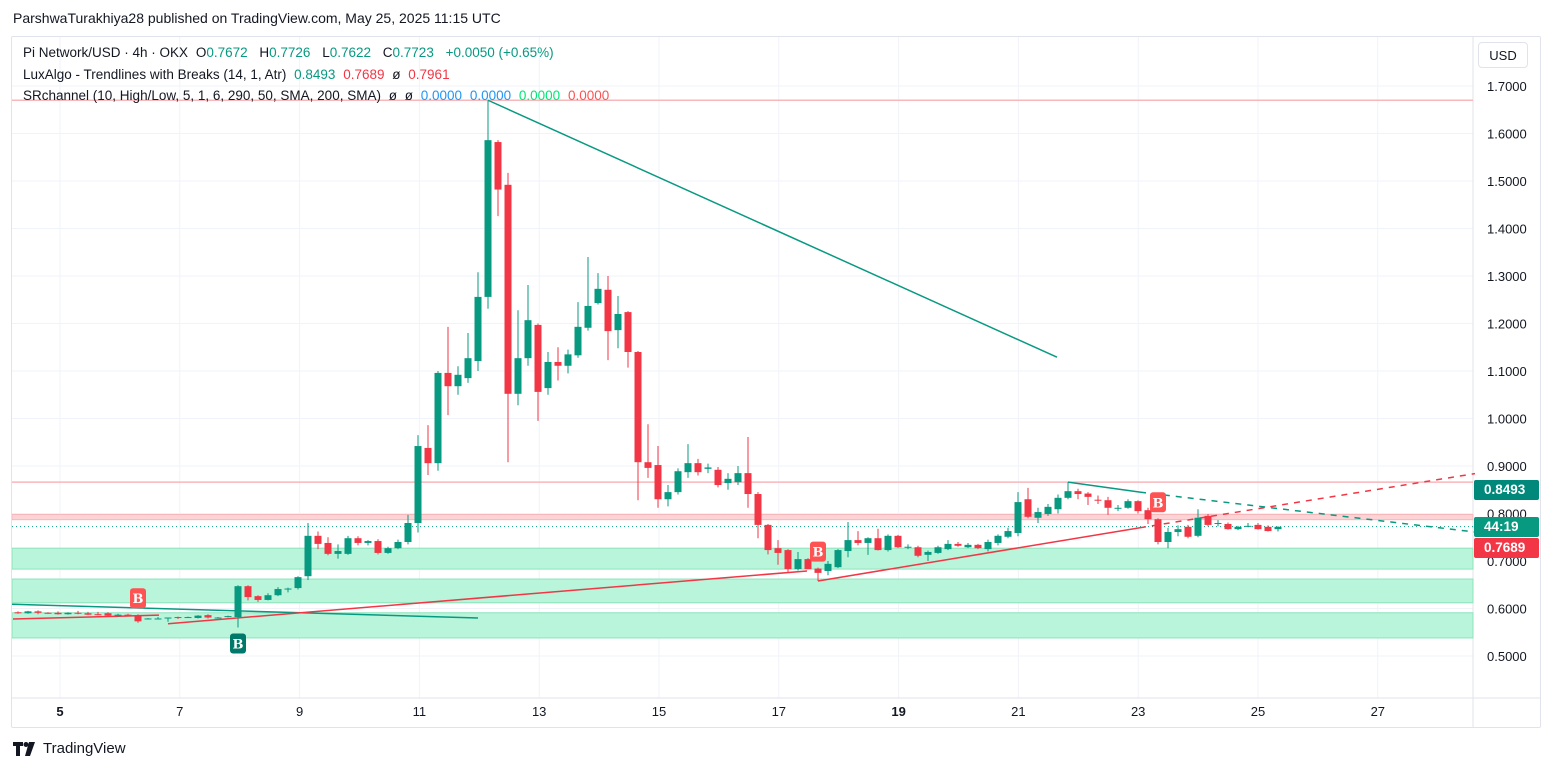 This screenshot has height=772, width=1553. Describe the element at coordinates (659, 711) in the screenshot. I see `x-tick-label: 15` at that location.